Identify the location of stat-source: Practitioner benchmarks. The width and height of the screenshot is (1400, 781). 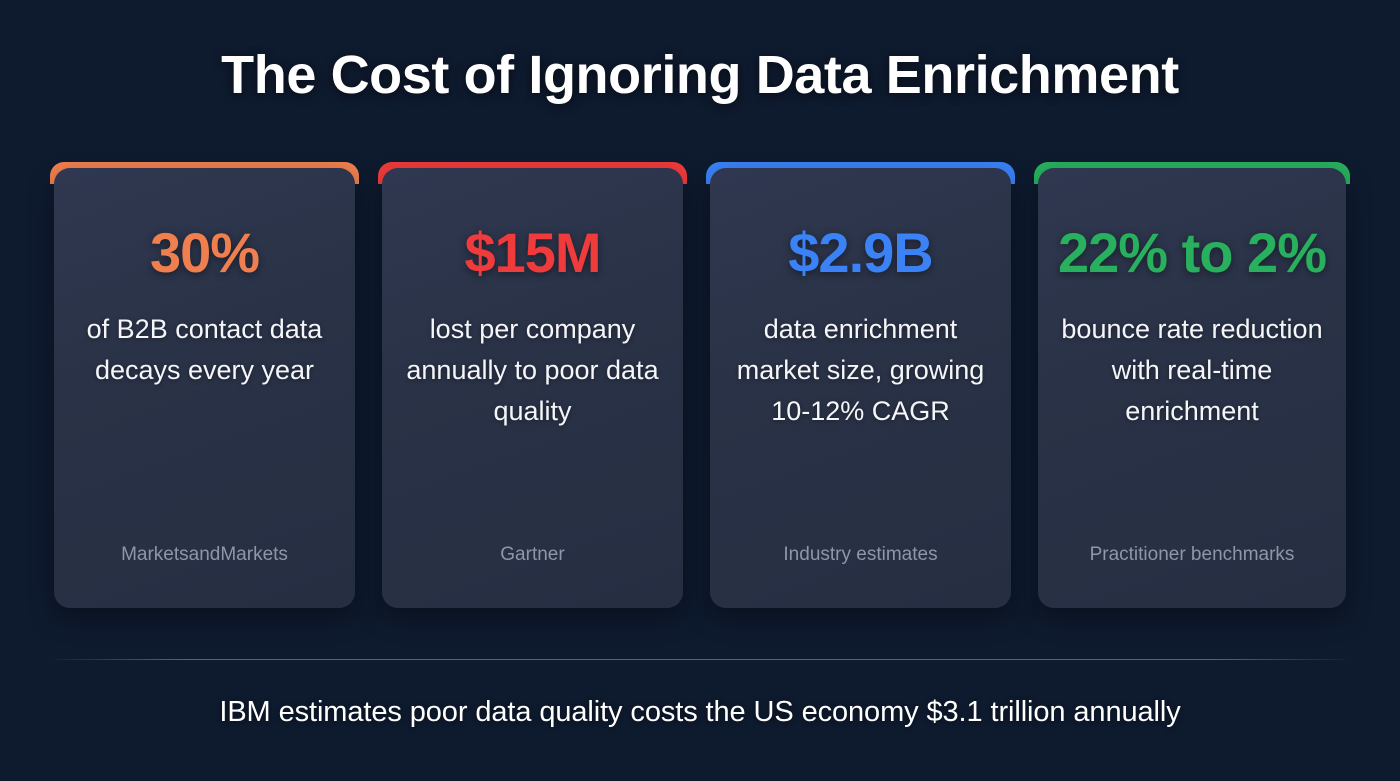
(1192, 554).